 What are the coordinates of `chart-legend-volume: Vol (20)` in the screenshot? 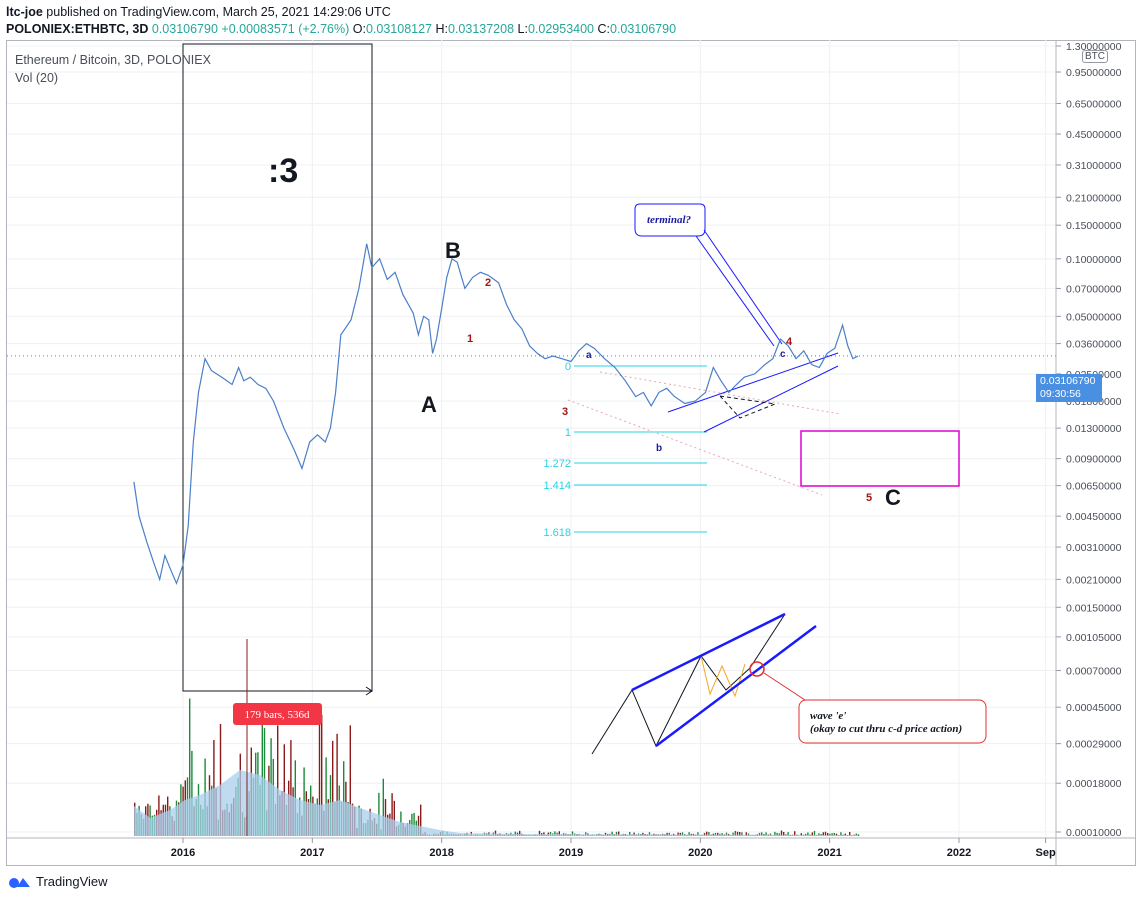 It's located at (37, 78).